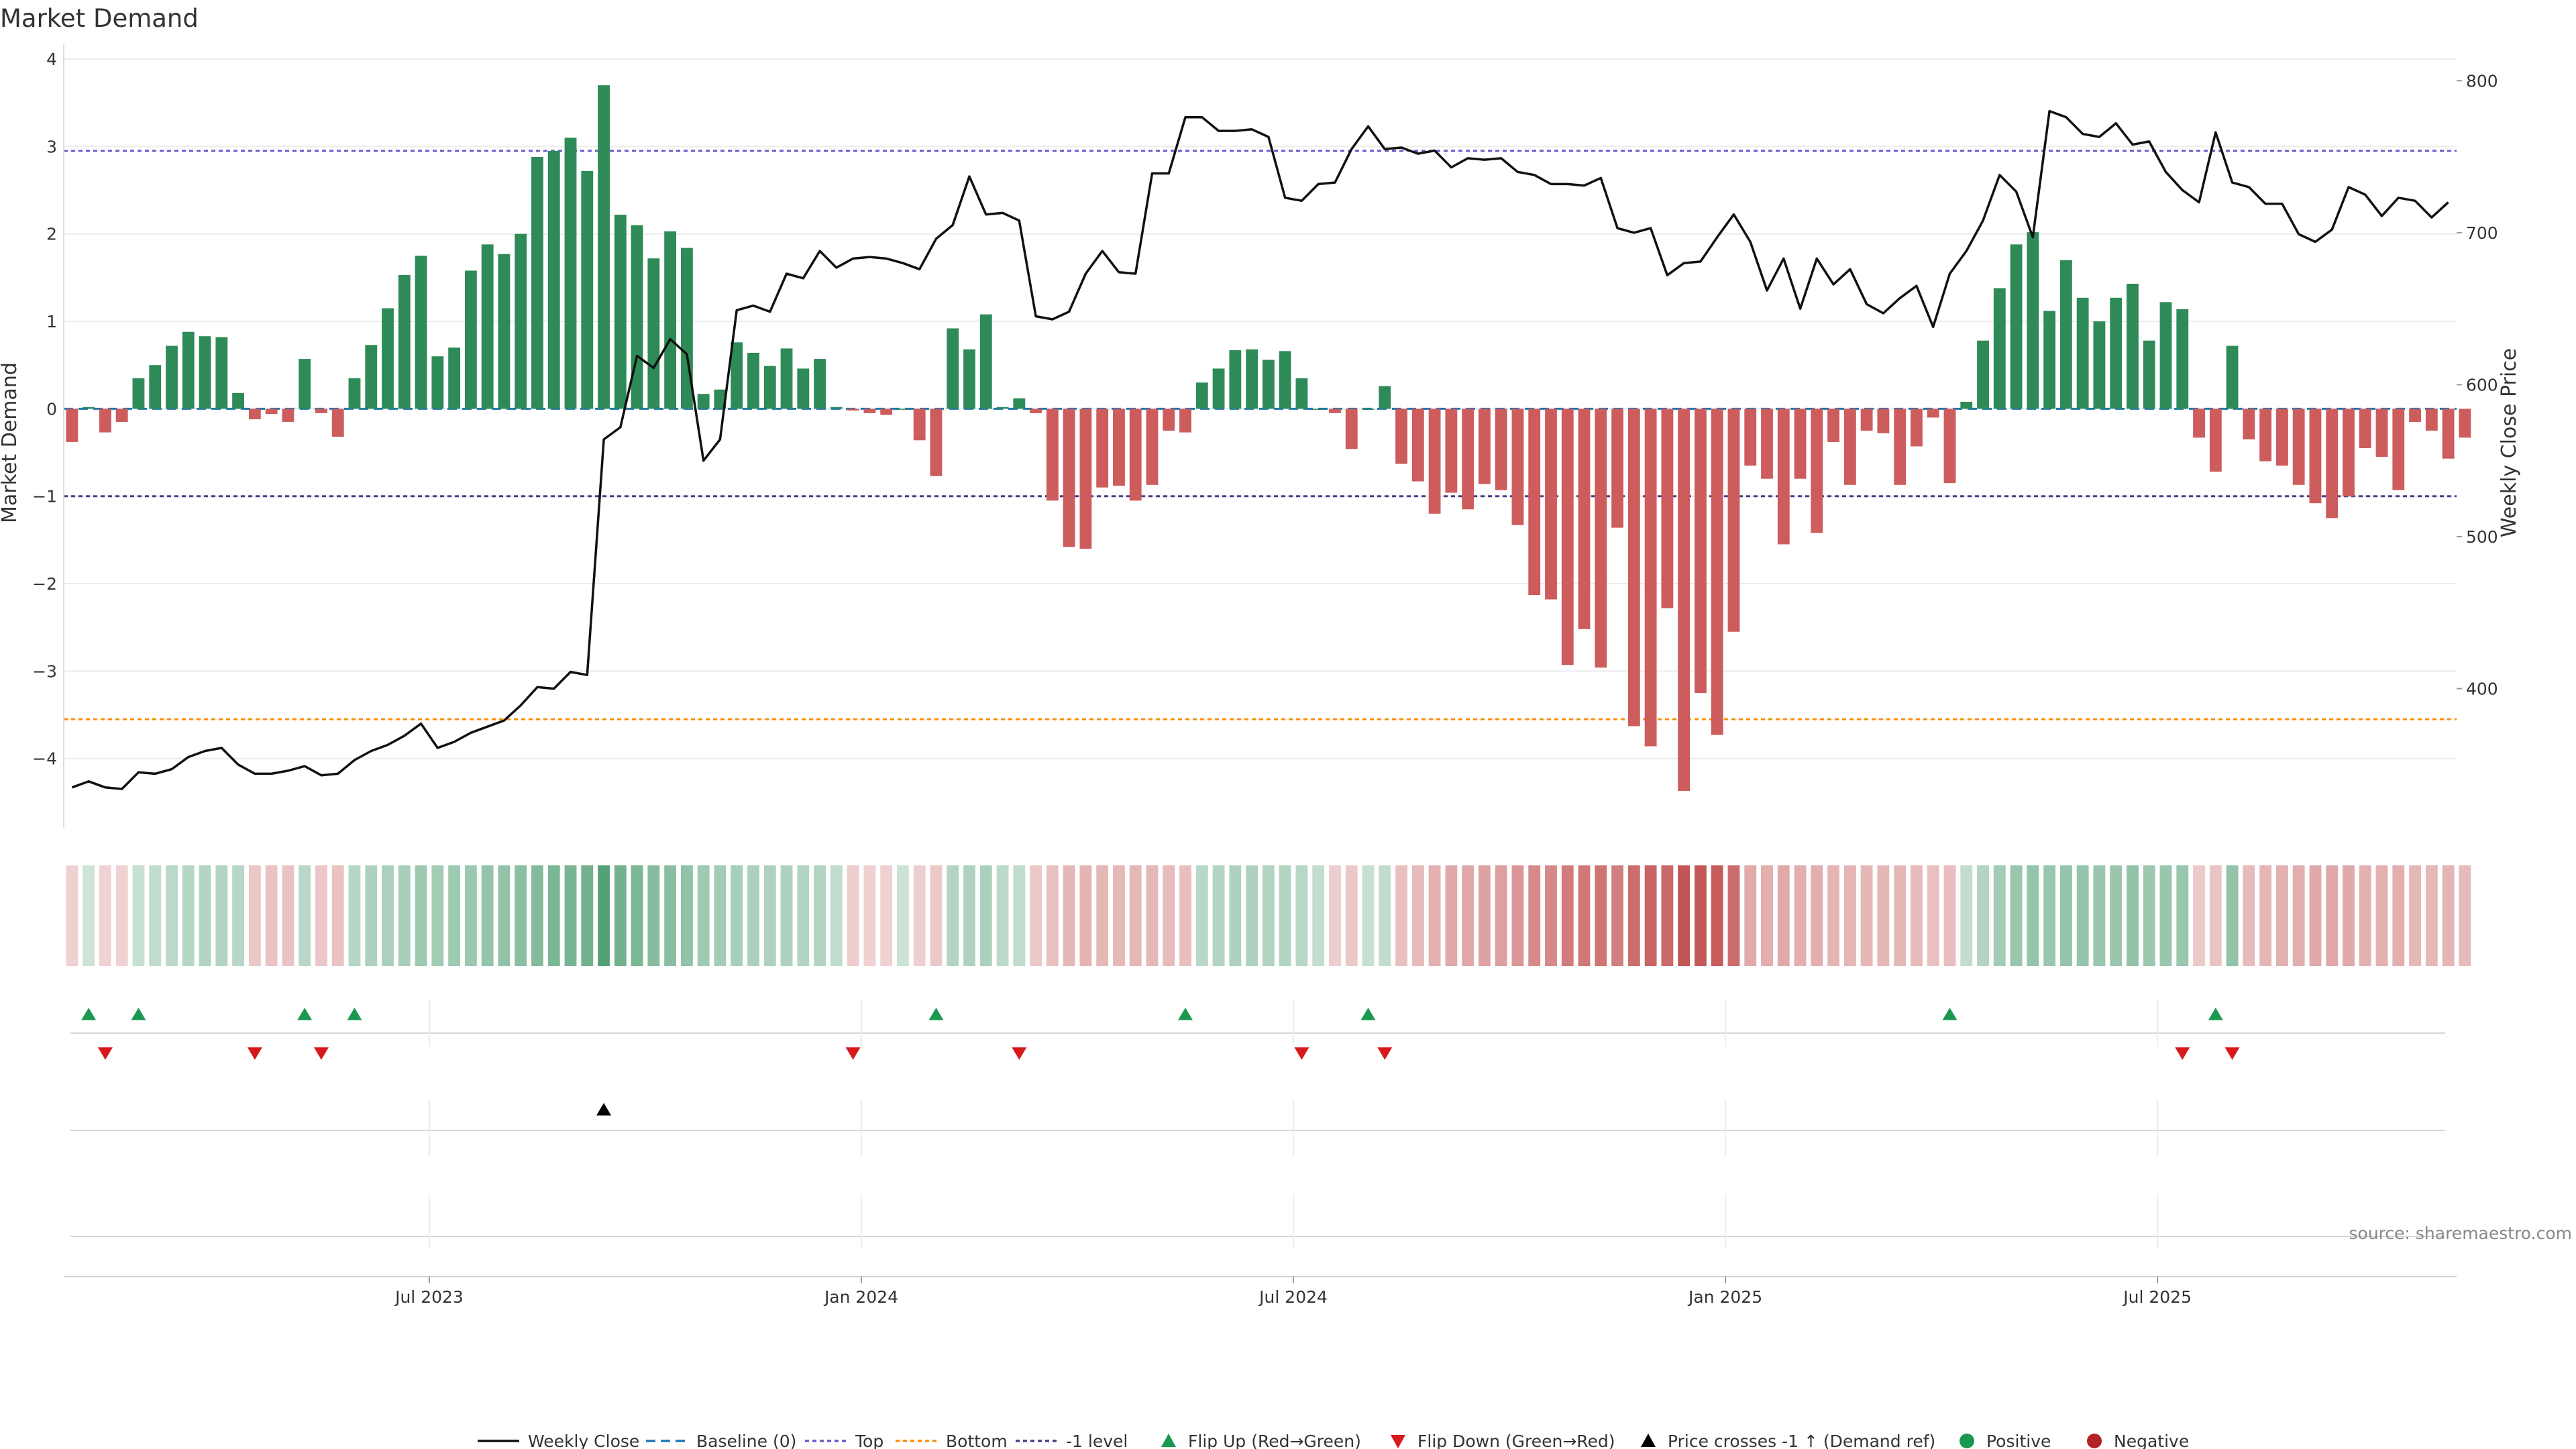 This screenshot has width=2576, height=1449. I want to click on chart-title: Market Demand, so click(99, 18).